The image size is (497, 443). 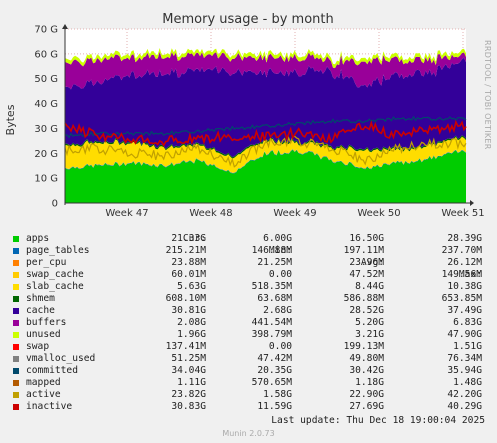 I want to click on legend-row-cache: cache 30.81G 2.68G 28.52G 37.49G, so click(x=250, y=311).